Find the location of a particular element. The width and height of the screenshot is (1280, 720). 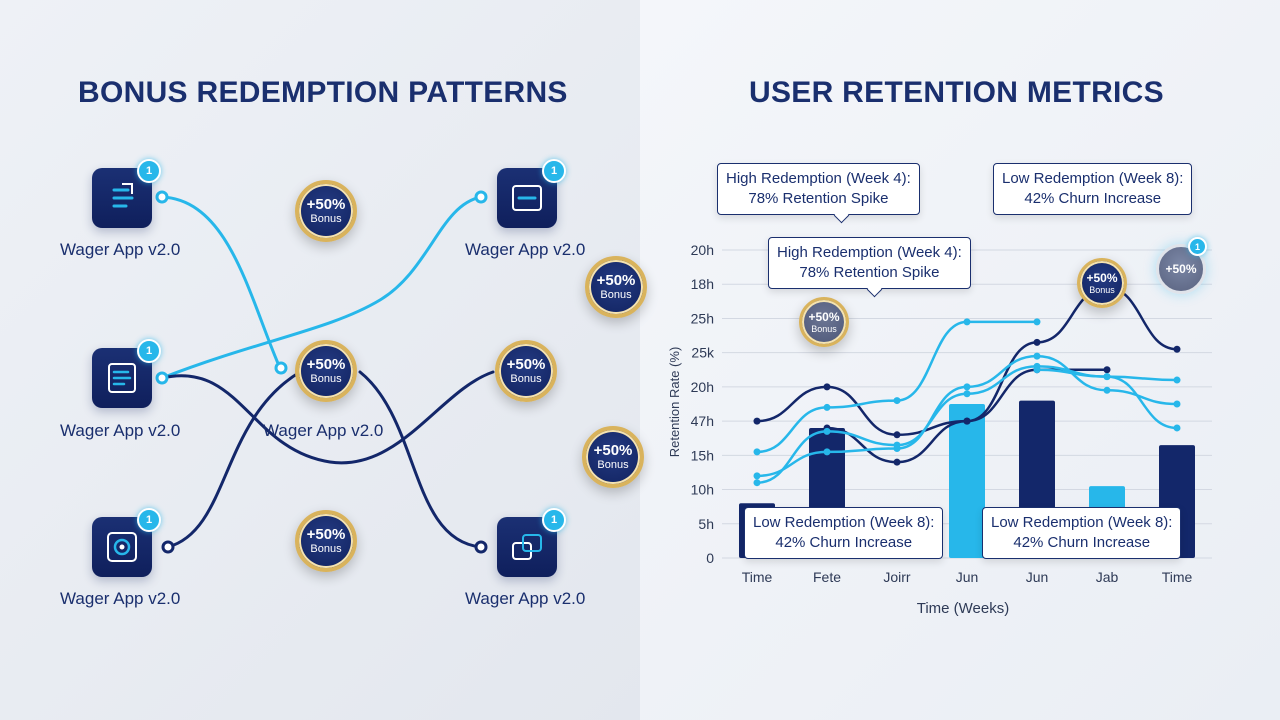

x-tick-label: Fete is located at coordinates (827, 577).